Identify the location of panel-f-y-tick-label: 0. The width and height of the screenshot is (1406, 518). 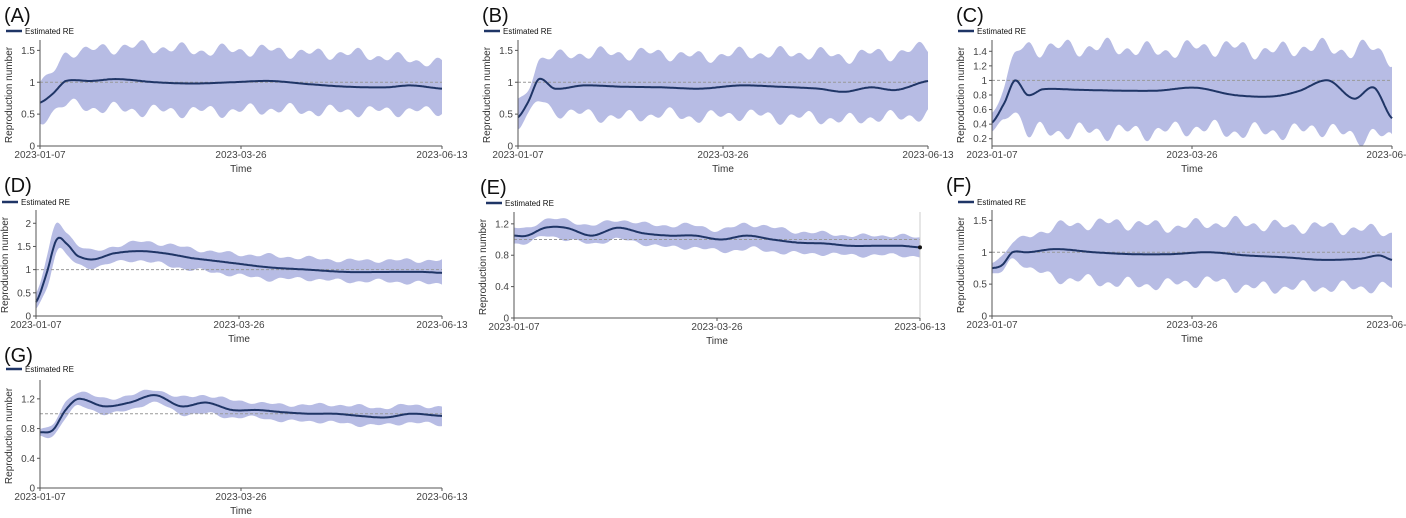
(984, 317).